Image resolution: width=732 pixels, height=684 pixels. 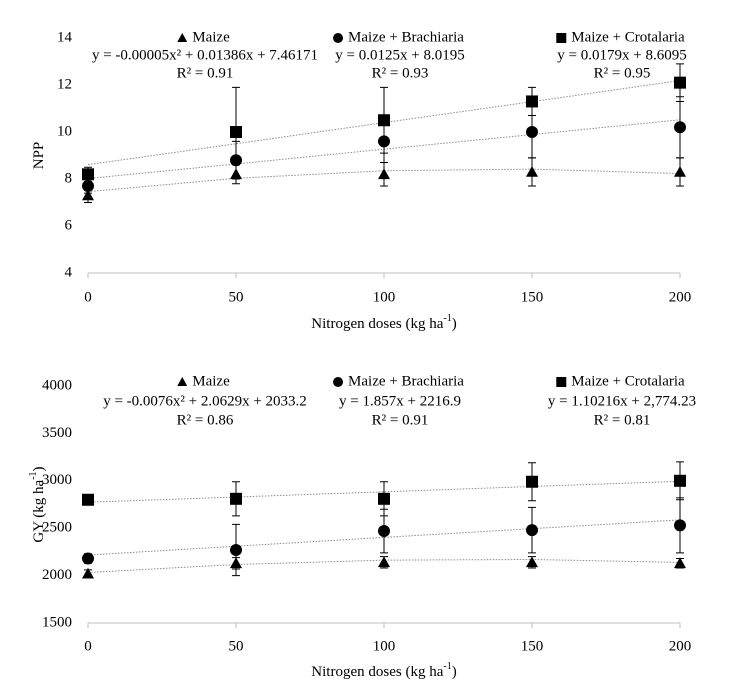 What do you see at coordinates (57, 528) in the screenshot?
I see `y-tick-label: 2500` at bounding box center [57, 528].